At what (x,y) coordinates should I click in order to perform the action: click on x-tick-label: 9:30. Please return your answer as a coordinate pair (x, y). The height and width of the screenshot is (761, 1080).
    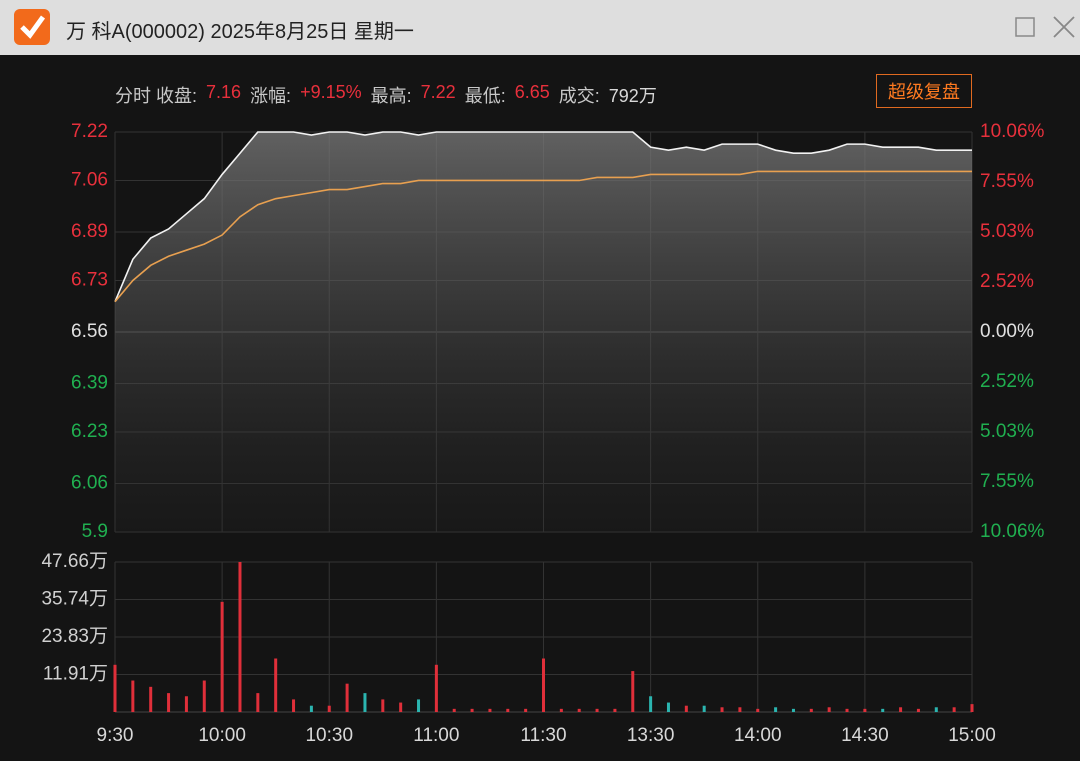
    Looking at the image, I should click on (115, 735).